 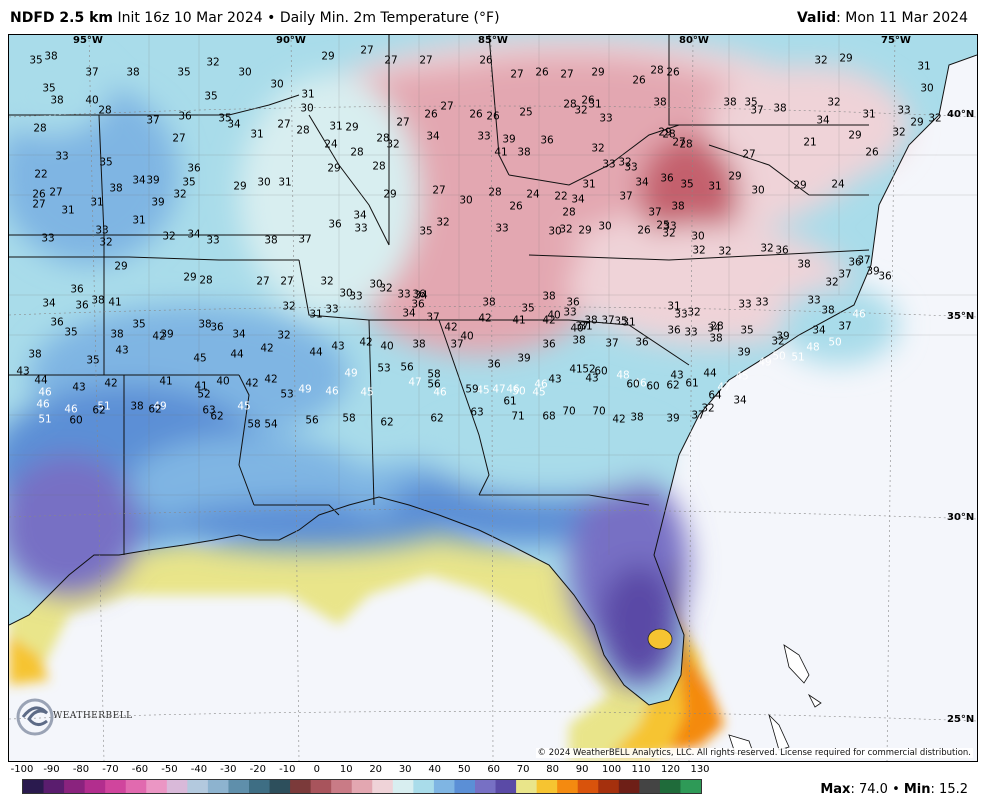 I want to click on colorbar-tick-label: 30, so click(x=405, y=769).